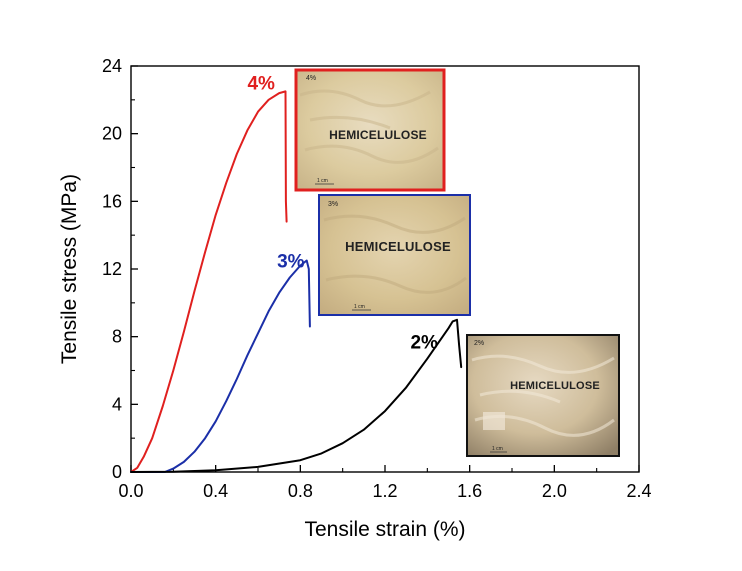 The height and width of the screenshot is (571, 742). What do you see at coordinates (479, 343) in the screenshot?
I see `inset-photo-2pct-pct: 2%` at bounding box center [479, 343].